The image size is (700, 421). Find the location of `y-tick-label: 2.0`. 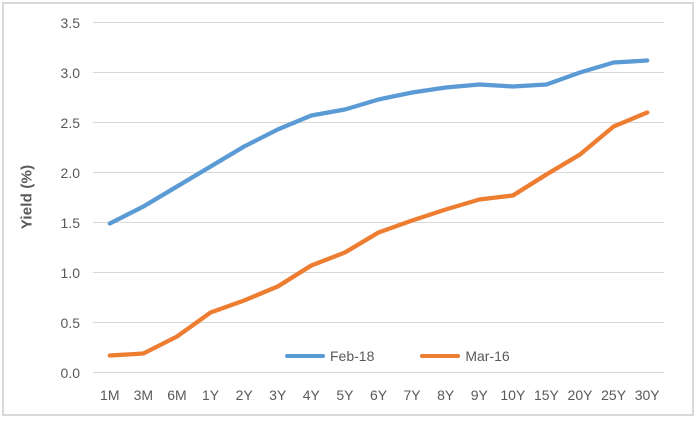

y-tick-label: 2.0 is located at coordinates (70, 172).